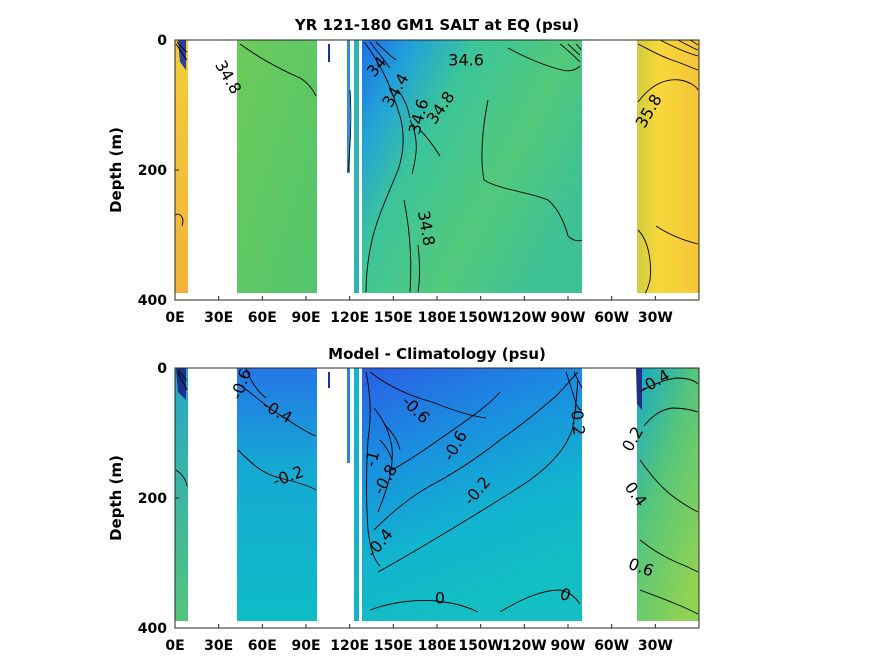 Image resolution: width=875 pixels, height=656 pixels. I want to click on x-tick-label: 30W, so click(655, 318).